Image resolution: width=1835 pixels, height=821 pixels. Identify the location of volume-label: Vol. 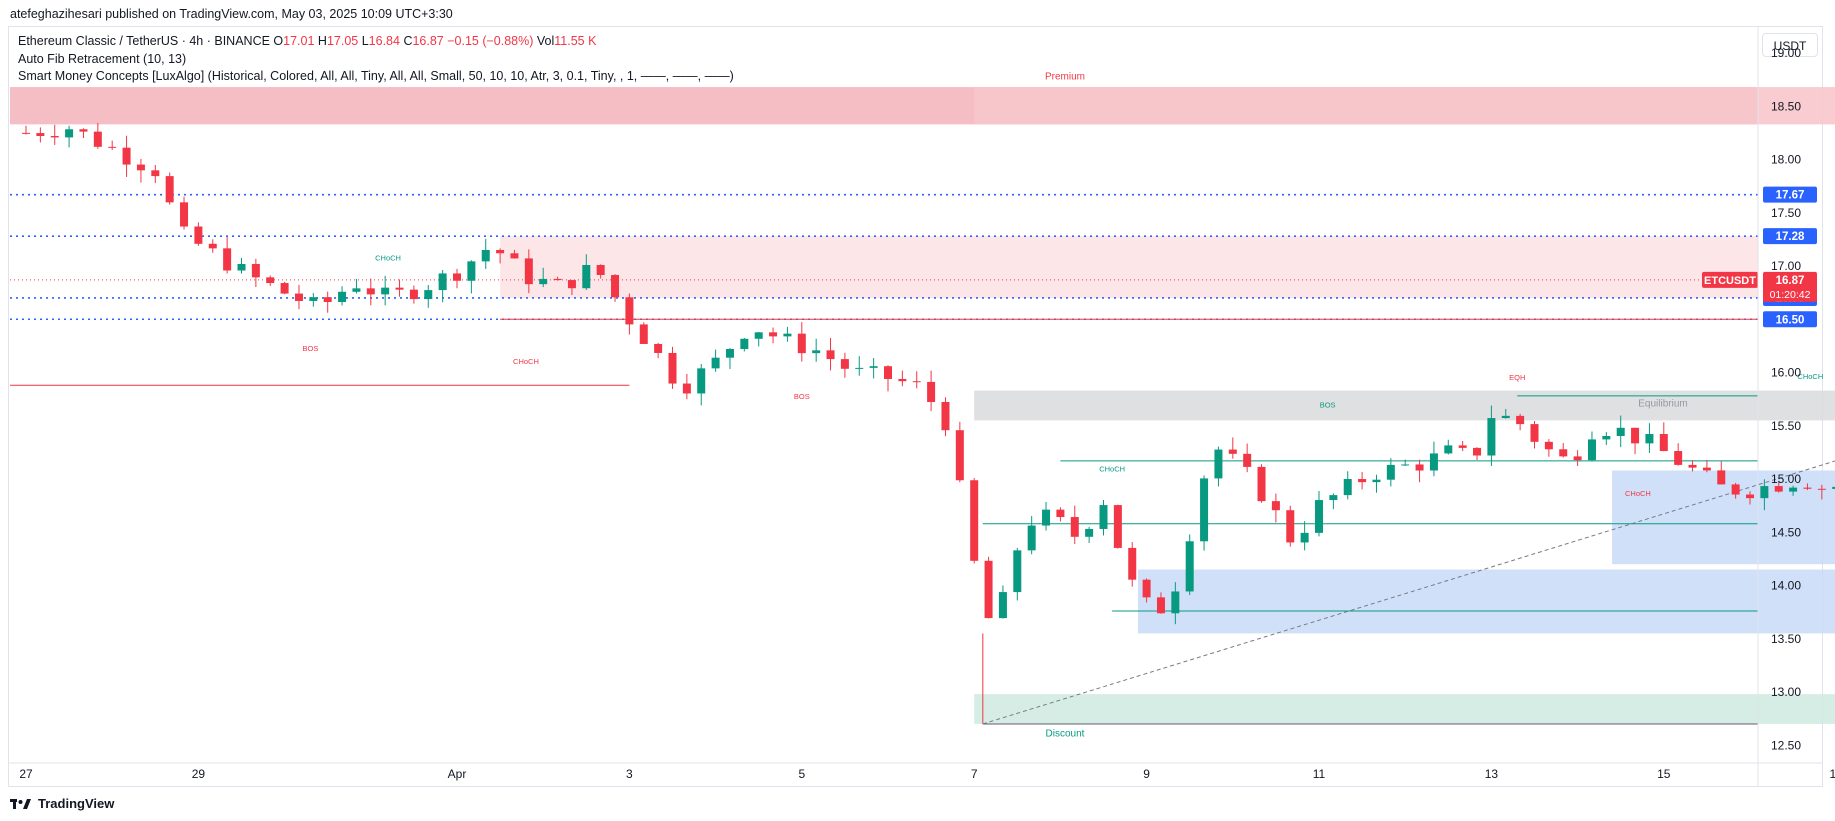
(545, 41).